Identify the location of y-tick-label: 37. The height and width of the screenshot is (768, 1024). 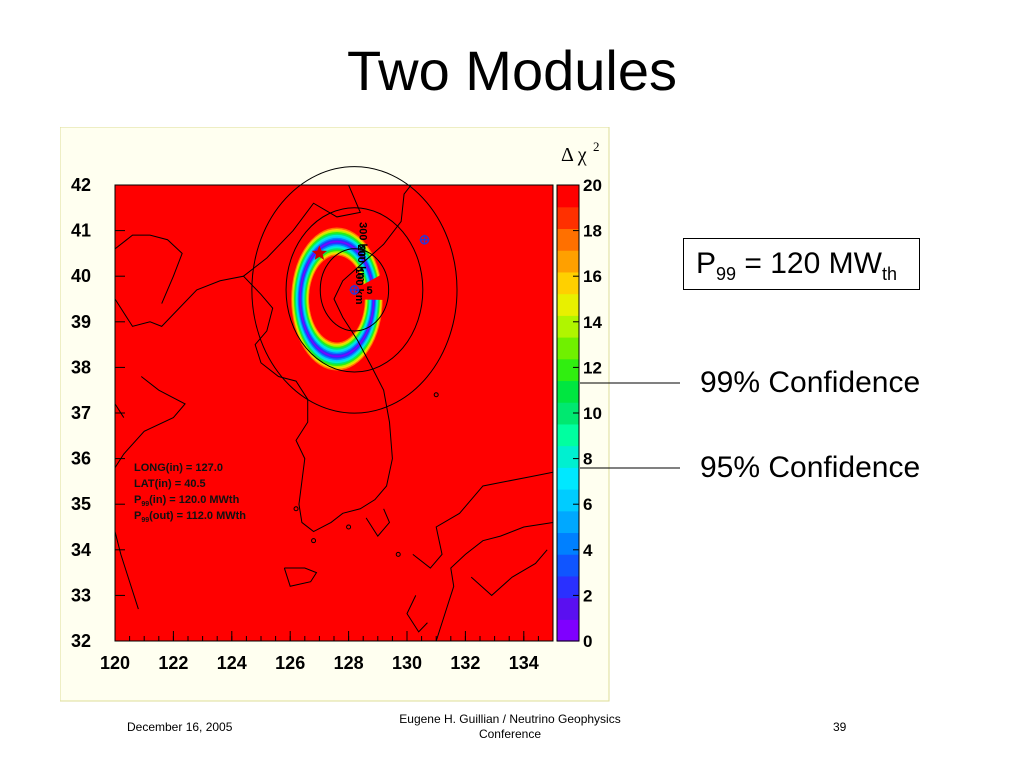
(81, 413).